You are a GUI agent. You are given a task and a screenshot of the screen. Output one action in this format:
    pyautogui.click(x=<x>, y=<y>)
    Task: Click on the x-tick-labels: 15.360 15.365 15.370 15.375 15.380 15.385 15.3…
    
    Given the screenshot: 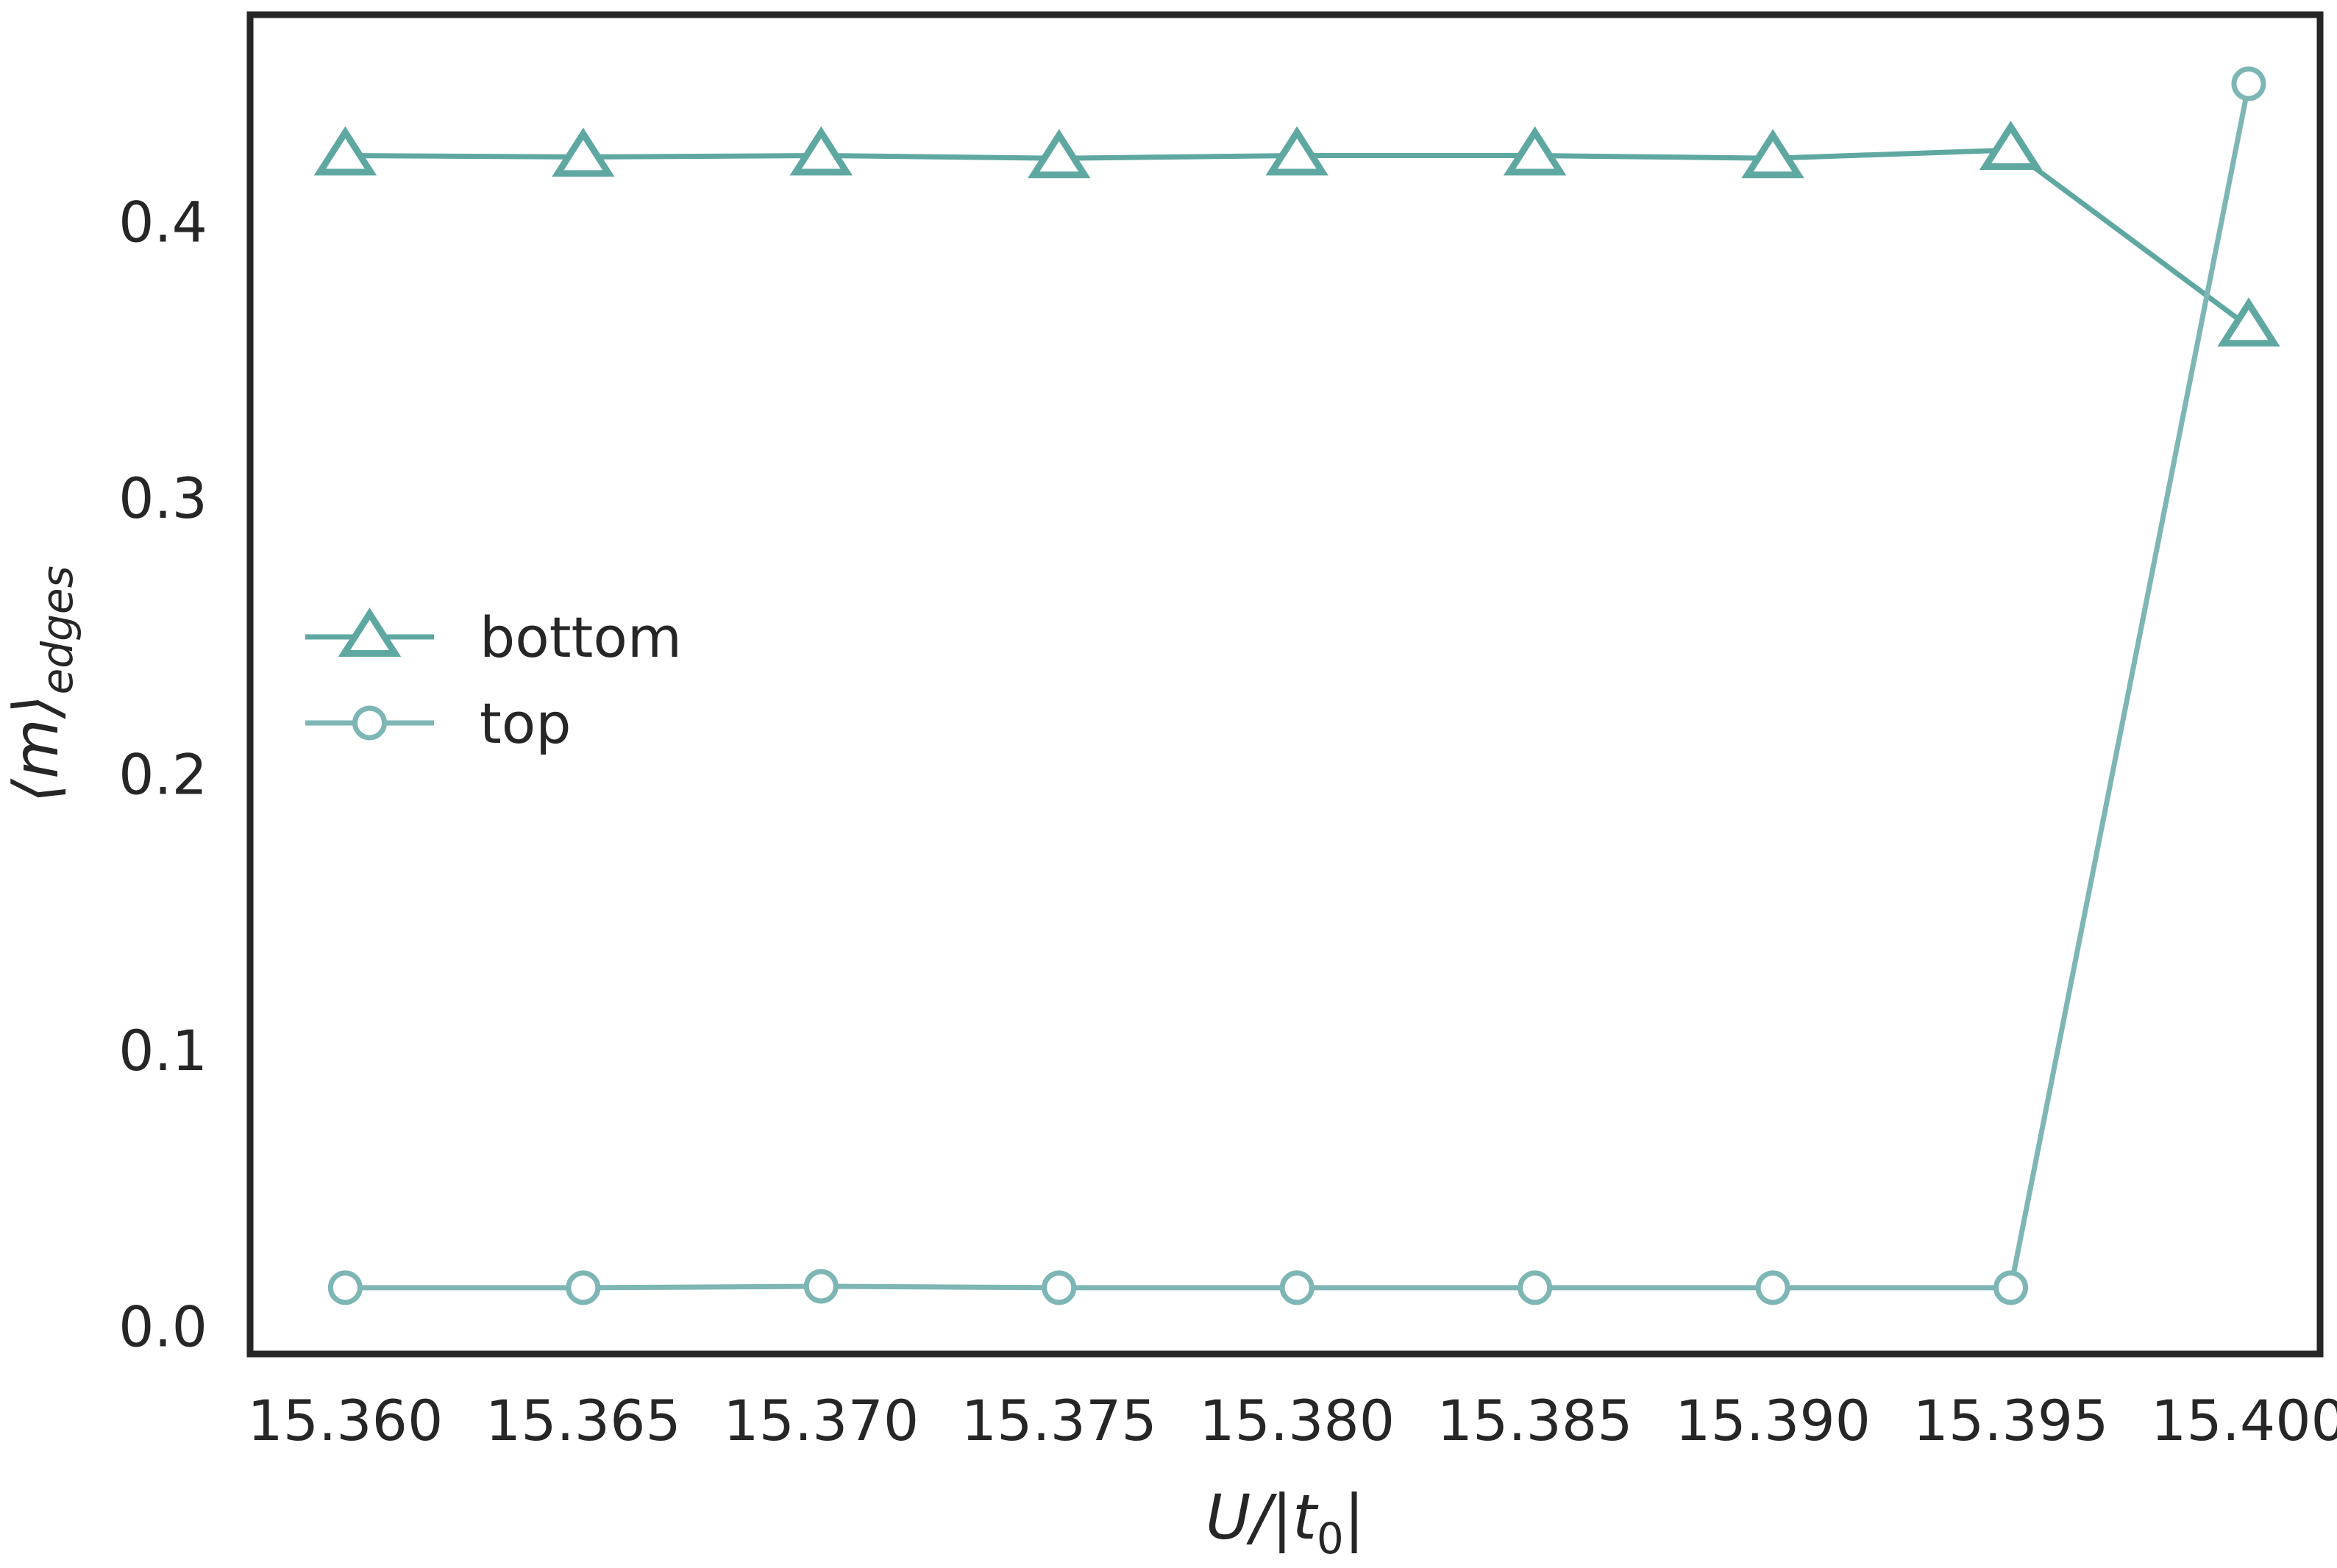 What is the action you would take?
    pyautogui.click(x=1292, y=1420)
    